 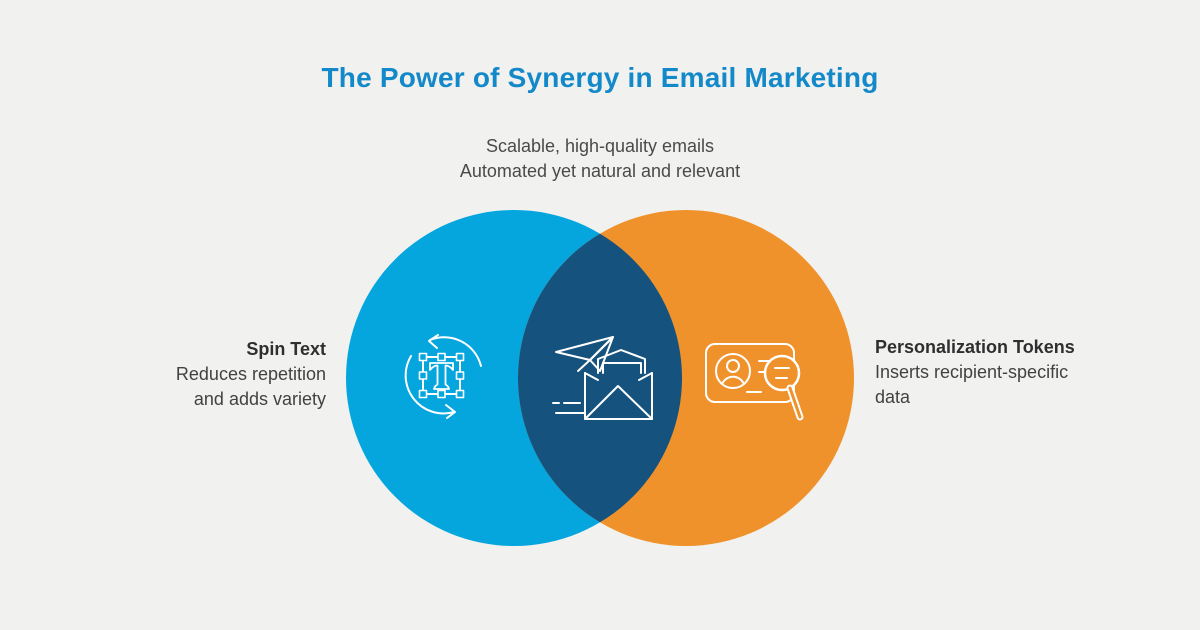 I want to click on spin-bottom-arc, so click(x=429, y=385).